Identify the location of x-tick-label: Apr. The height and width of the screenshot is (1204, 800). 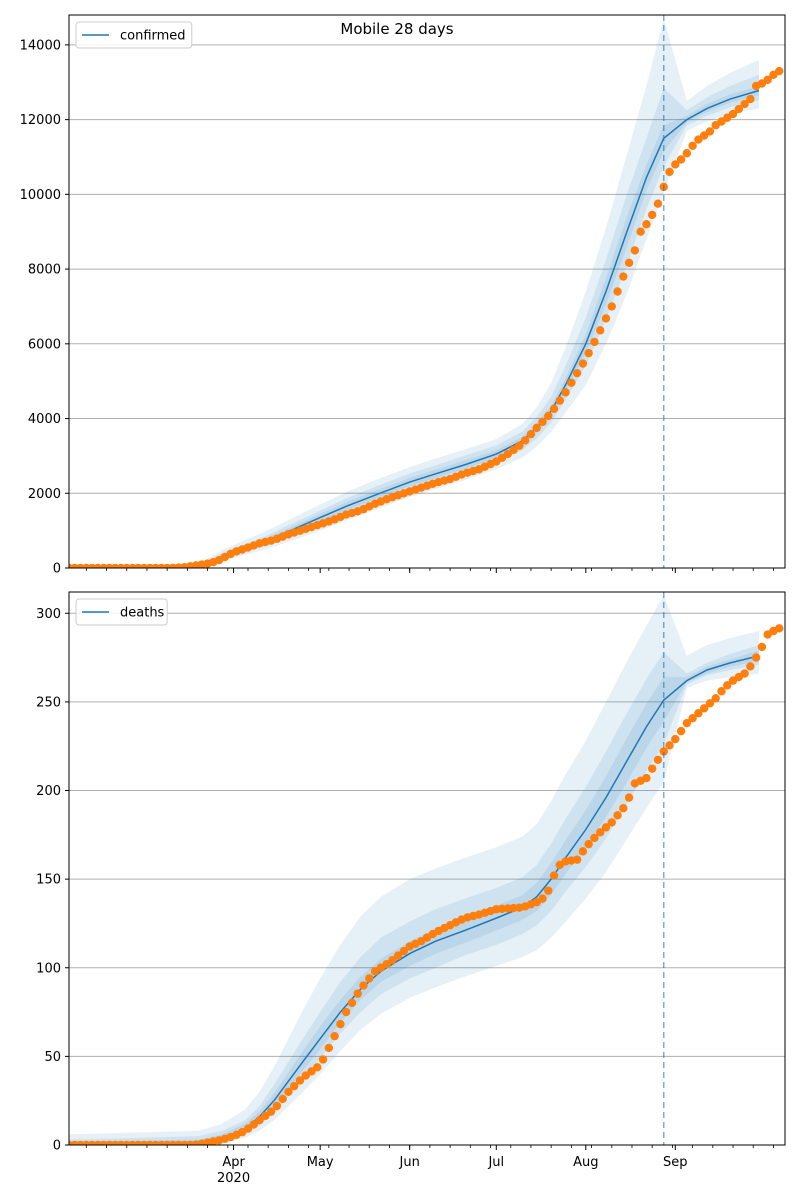
(233, 1162).